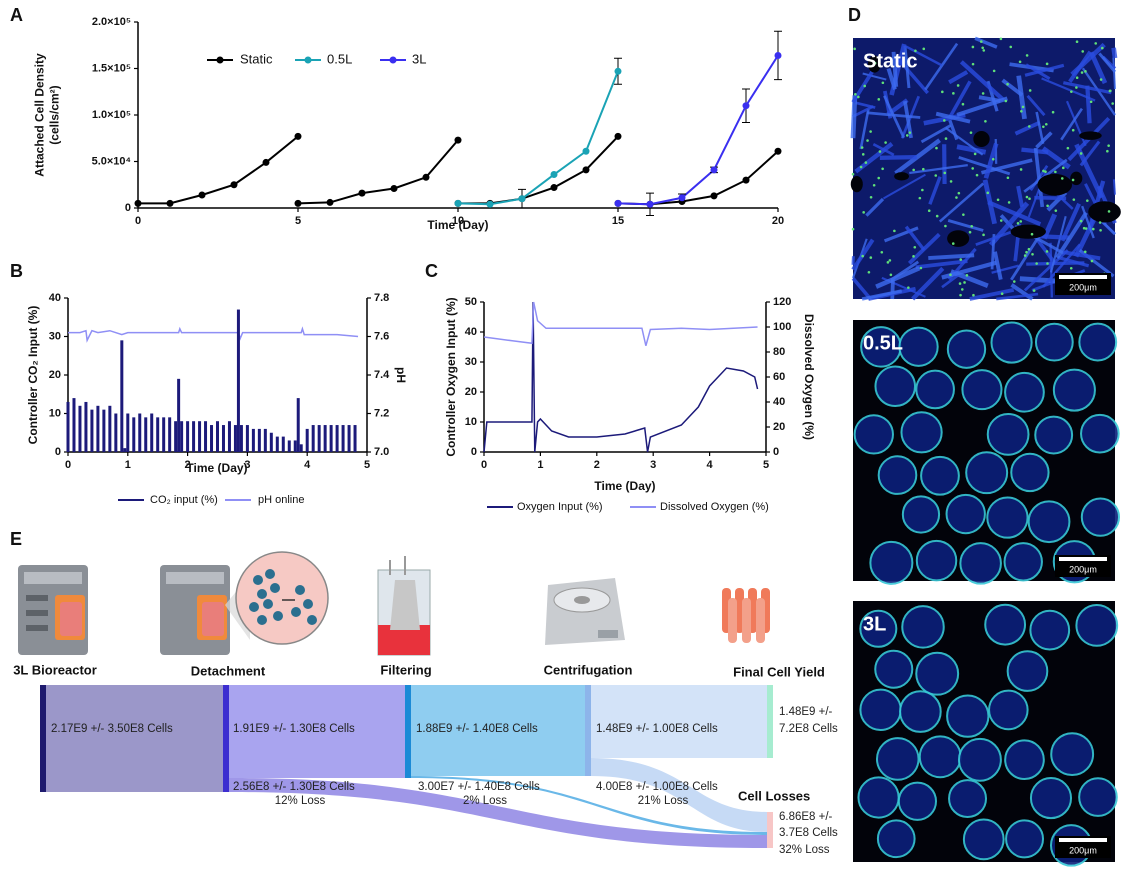 The width and height of the screenshot is (1123, 872). What do you see at coordinates (471, 422) in the screenshot?
I see `y-tick-label: 10` at bounding box center [471, 422].